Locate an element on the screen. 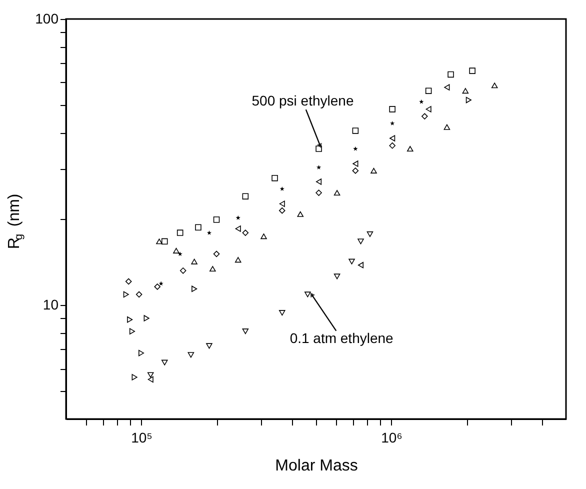 The height and width of the screenshot is (489, 586). y-tick-label: 100 is located at coordinates (47, 18).